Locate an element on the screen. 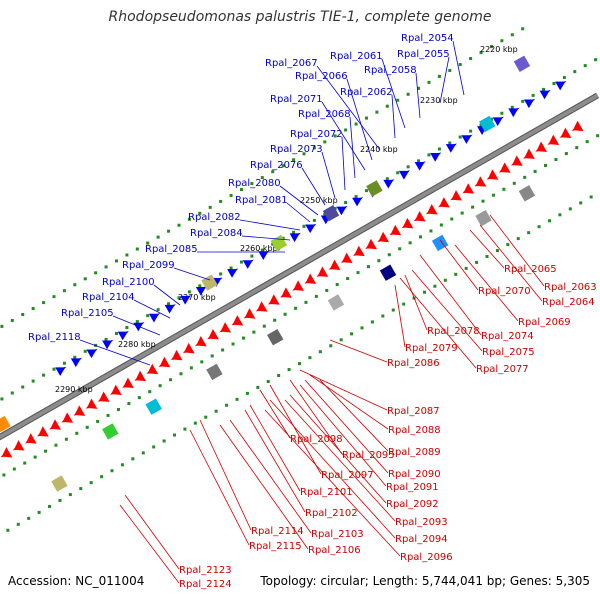  gene-label-reverse: Rpal_2079 is located at coordinates (431, 348).